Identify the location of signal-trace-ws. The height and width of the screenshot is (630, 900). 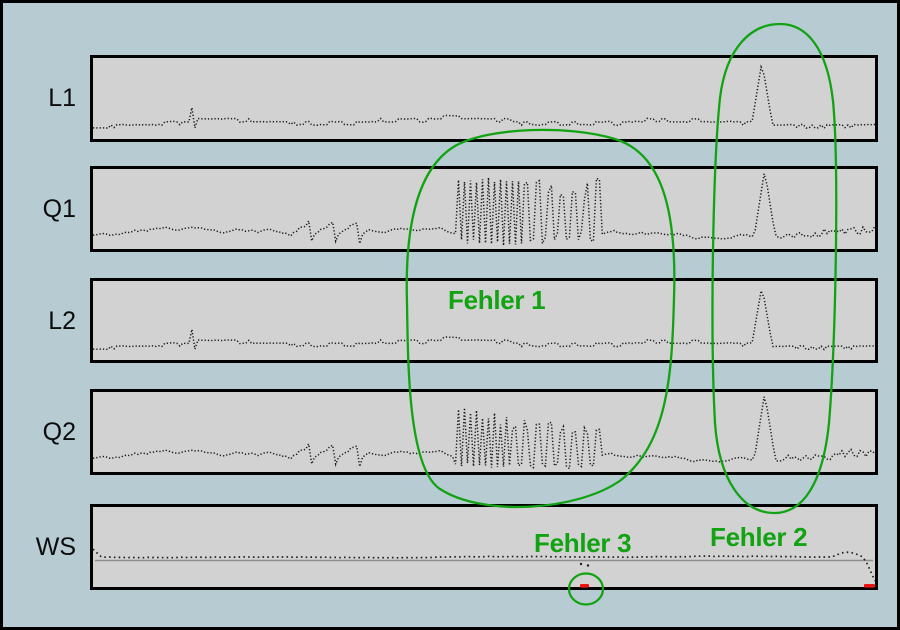
(484, 565).